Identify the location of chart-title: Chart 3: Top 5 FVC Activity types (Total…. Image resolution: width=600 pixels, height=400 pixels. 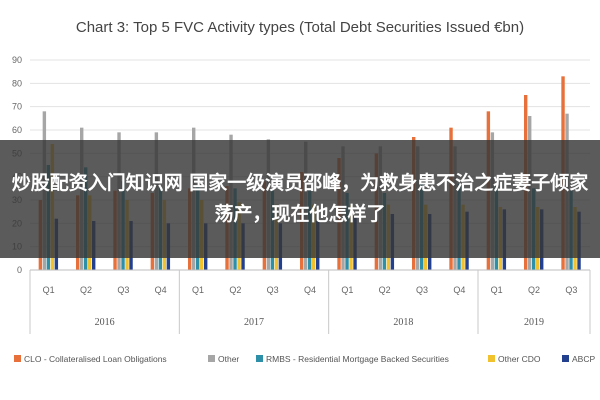
(300, 27).